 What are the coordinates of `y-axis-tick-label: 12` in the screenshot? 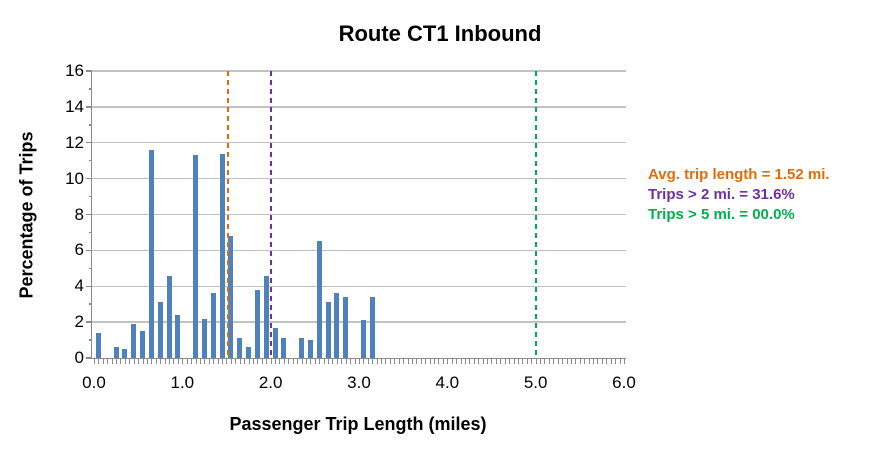 It's located at (74, 142).